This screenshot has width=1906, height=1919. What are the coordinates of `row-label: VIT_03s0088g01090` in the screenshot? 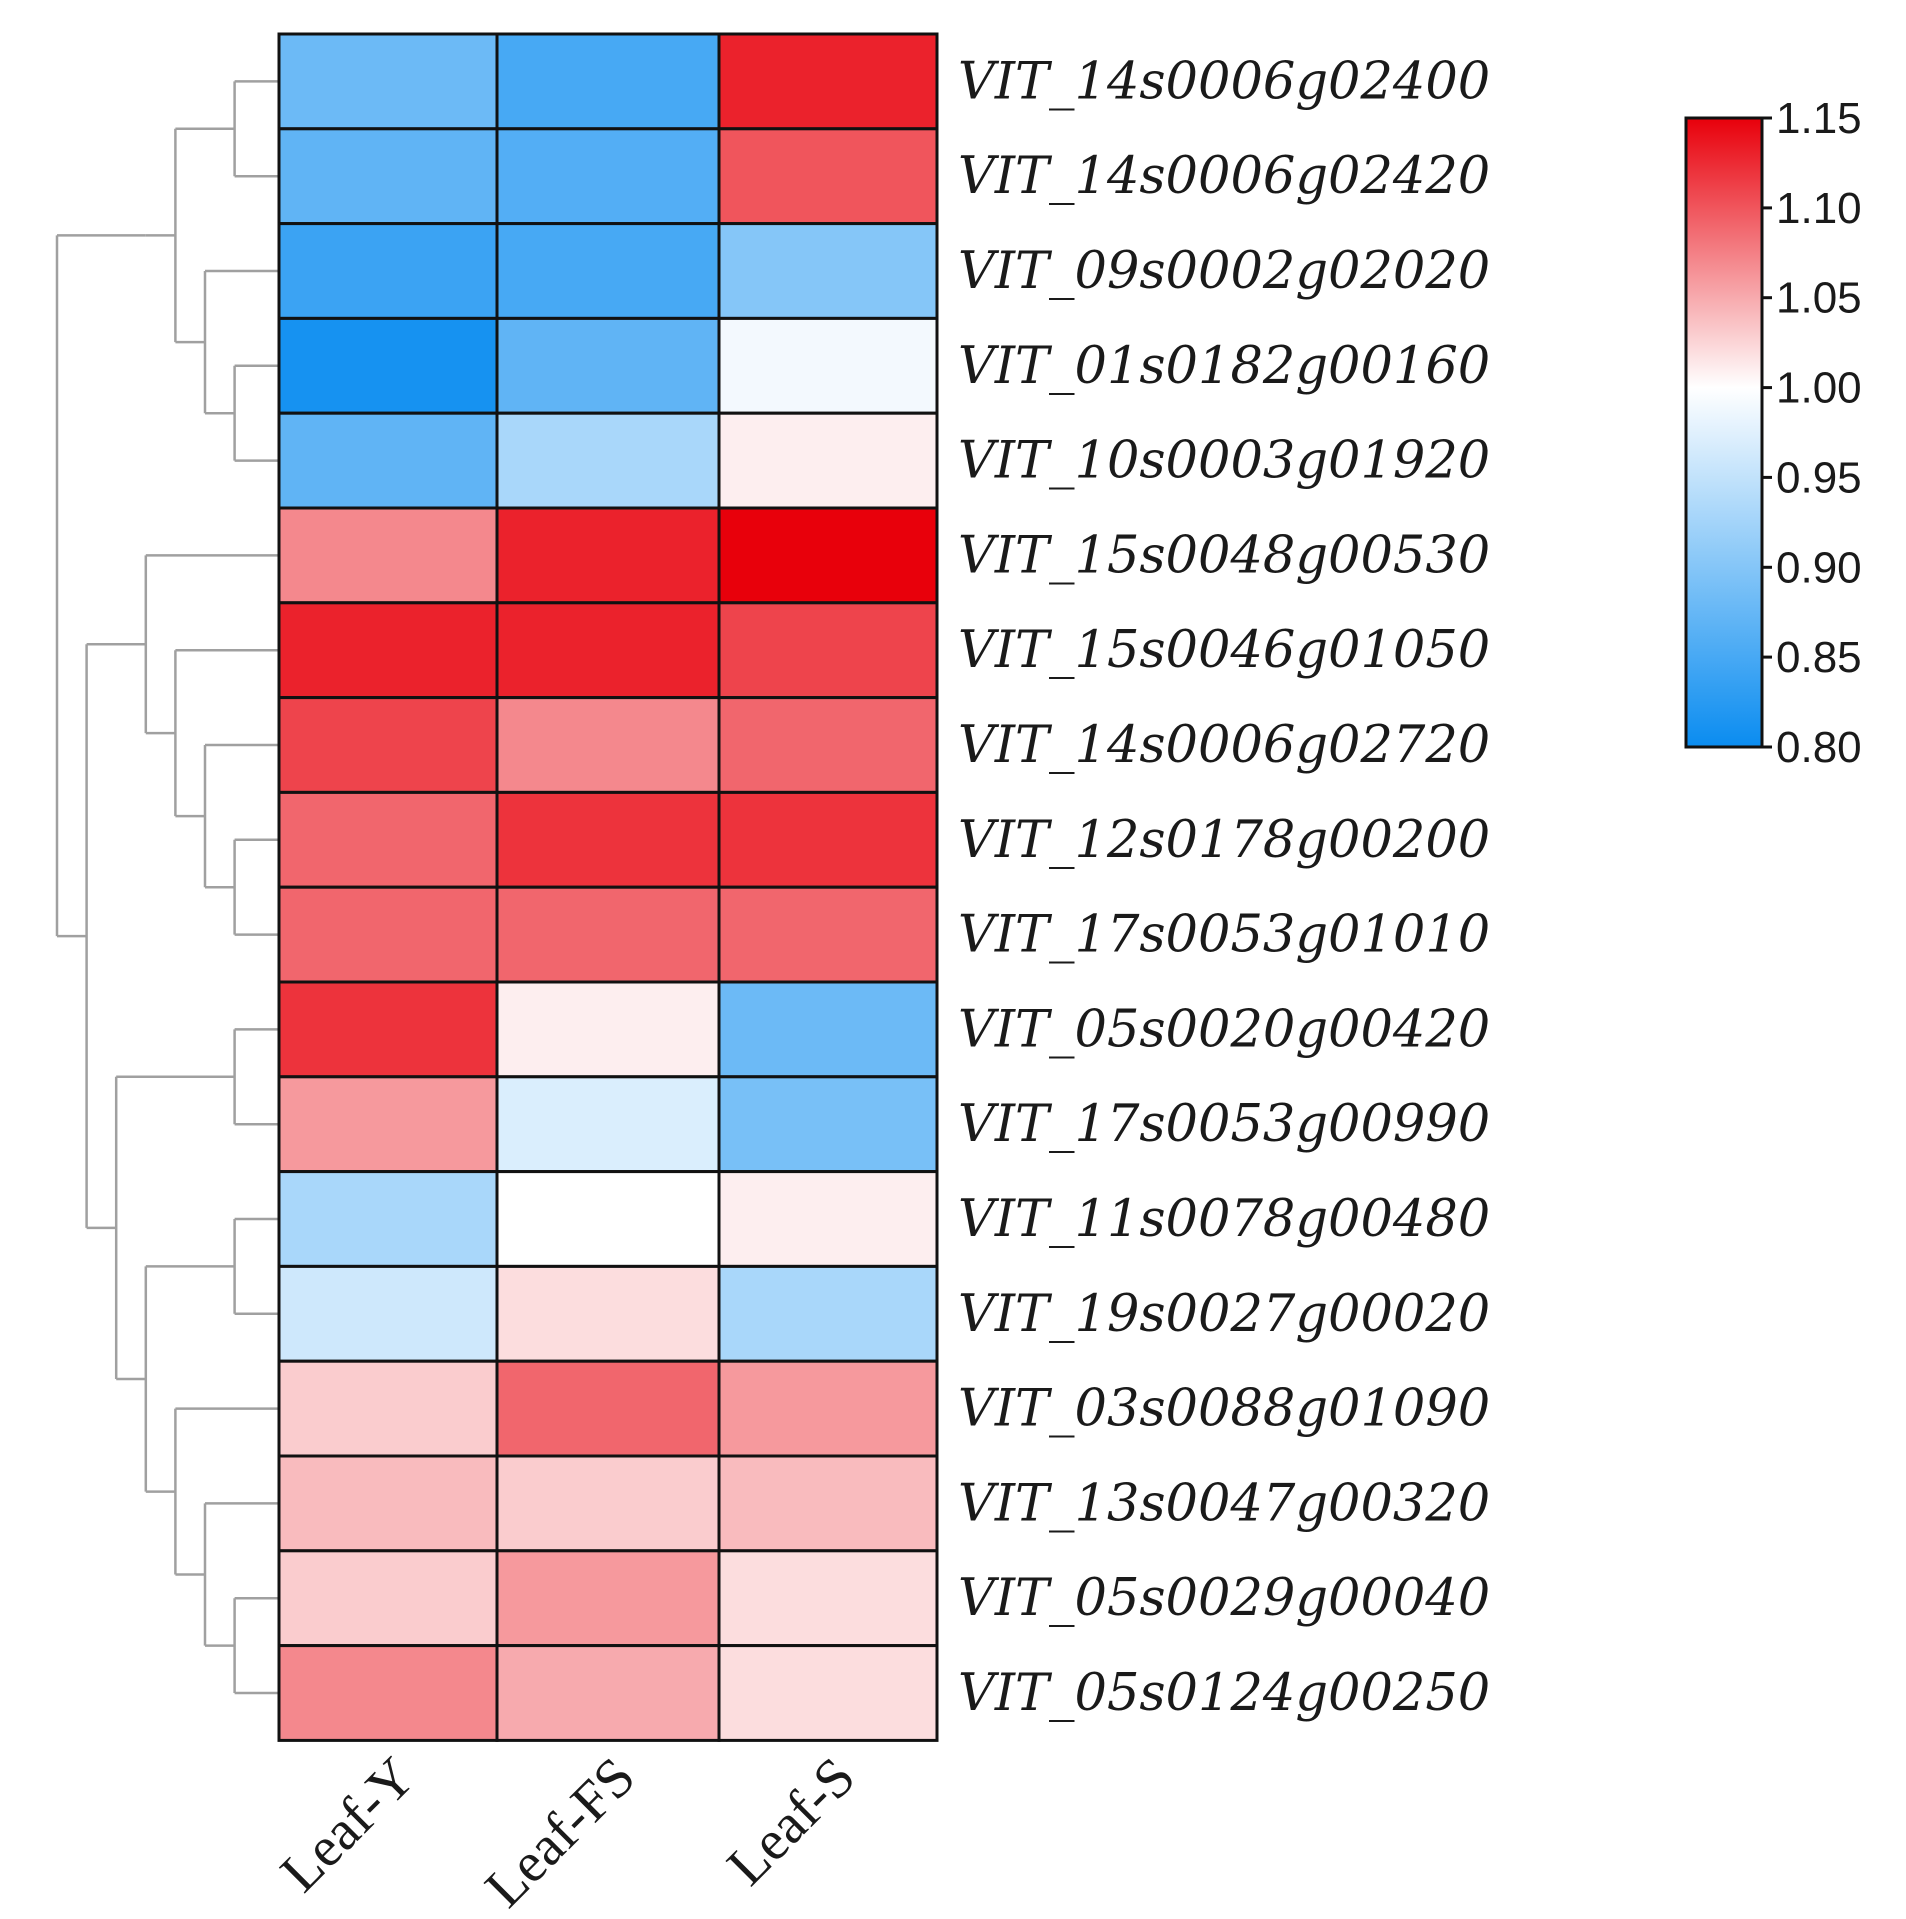 It's located at (1224, 1409).